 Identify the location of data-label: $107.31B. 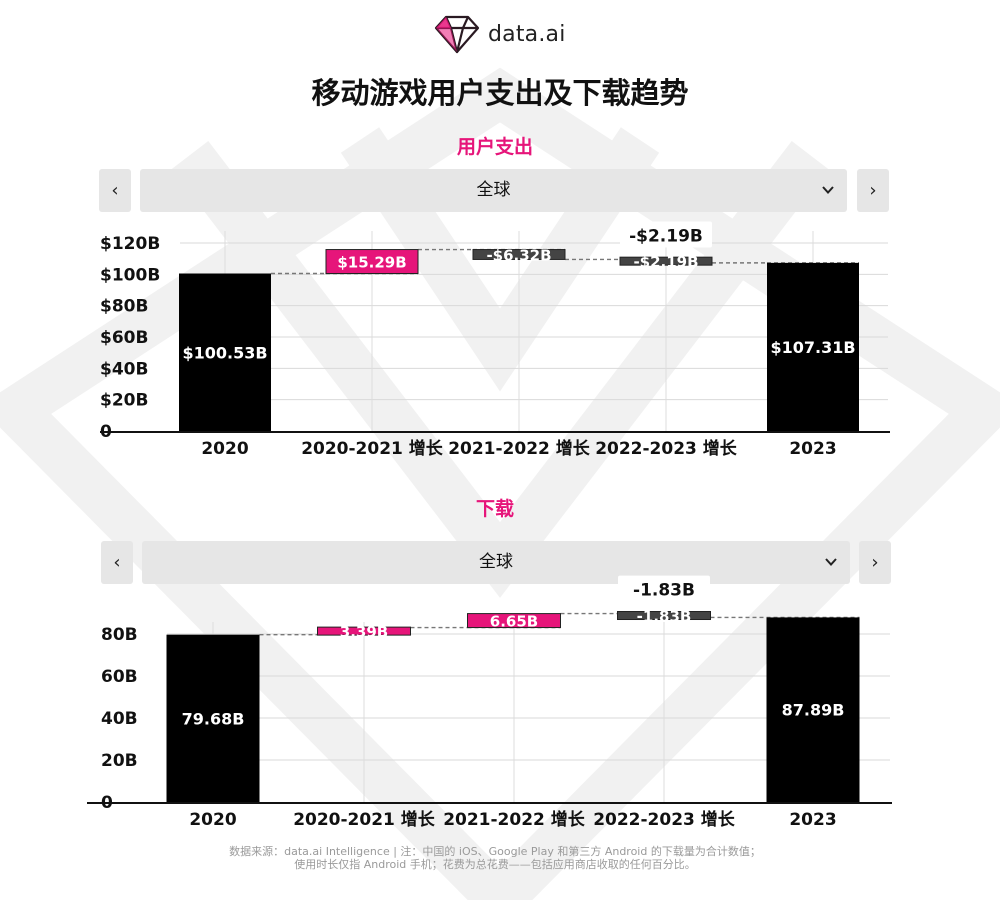
(812, 347).